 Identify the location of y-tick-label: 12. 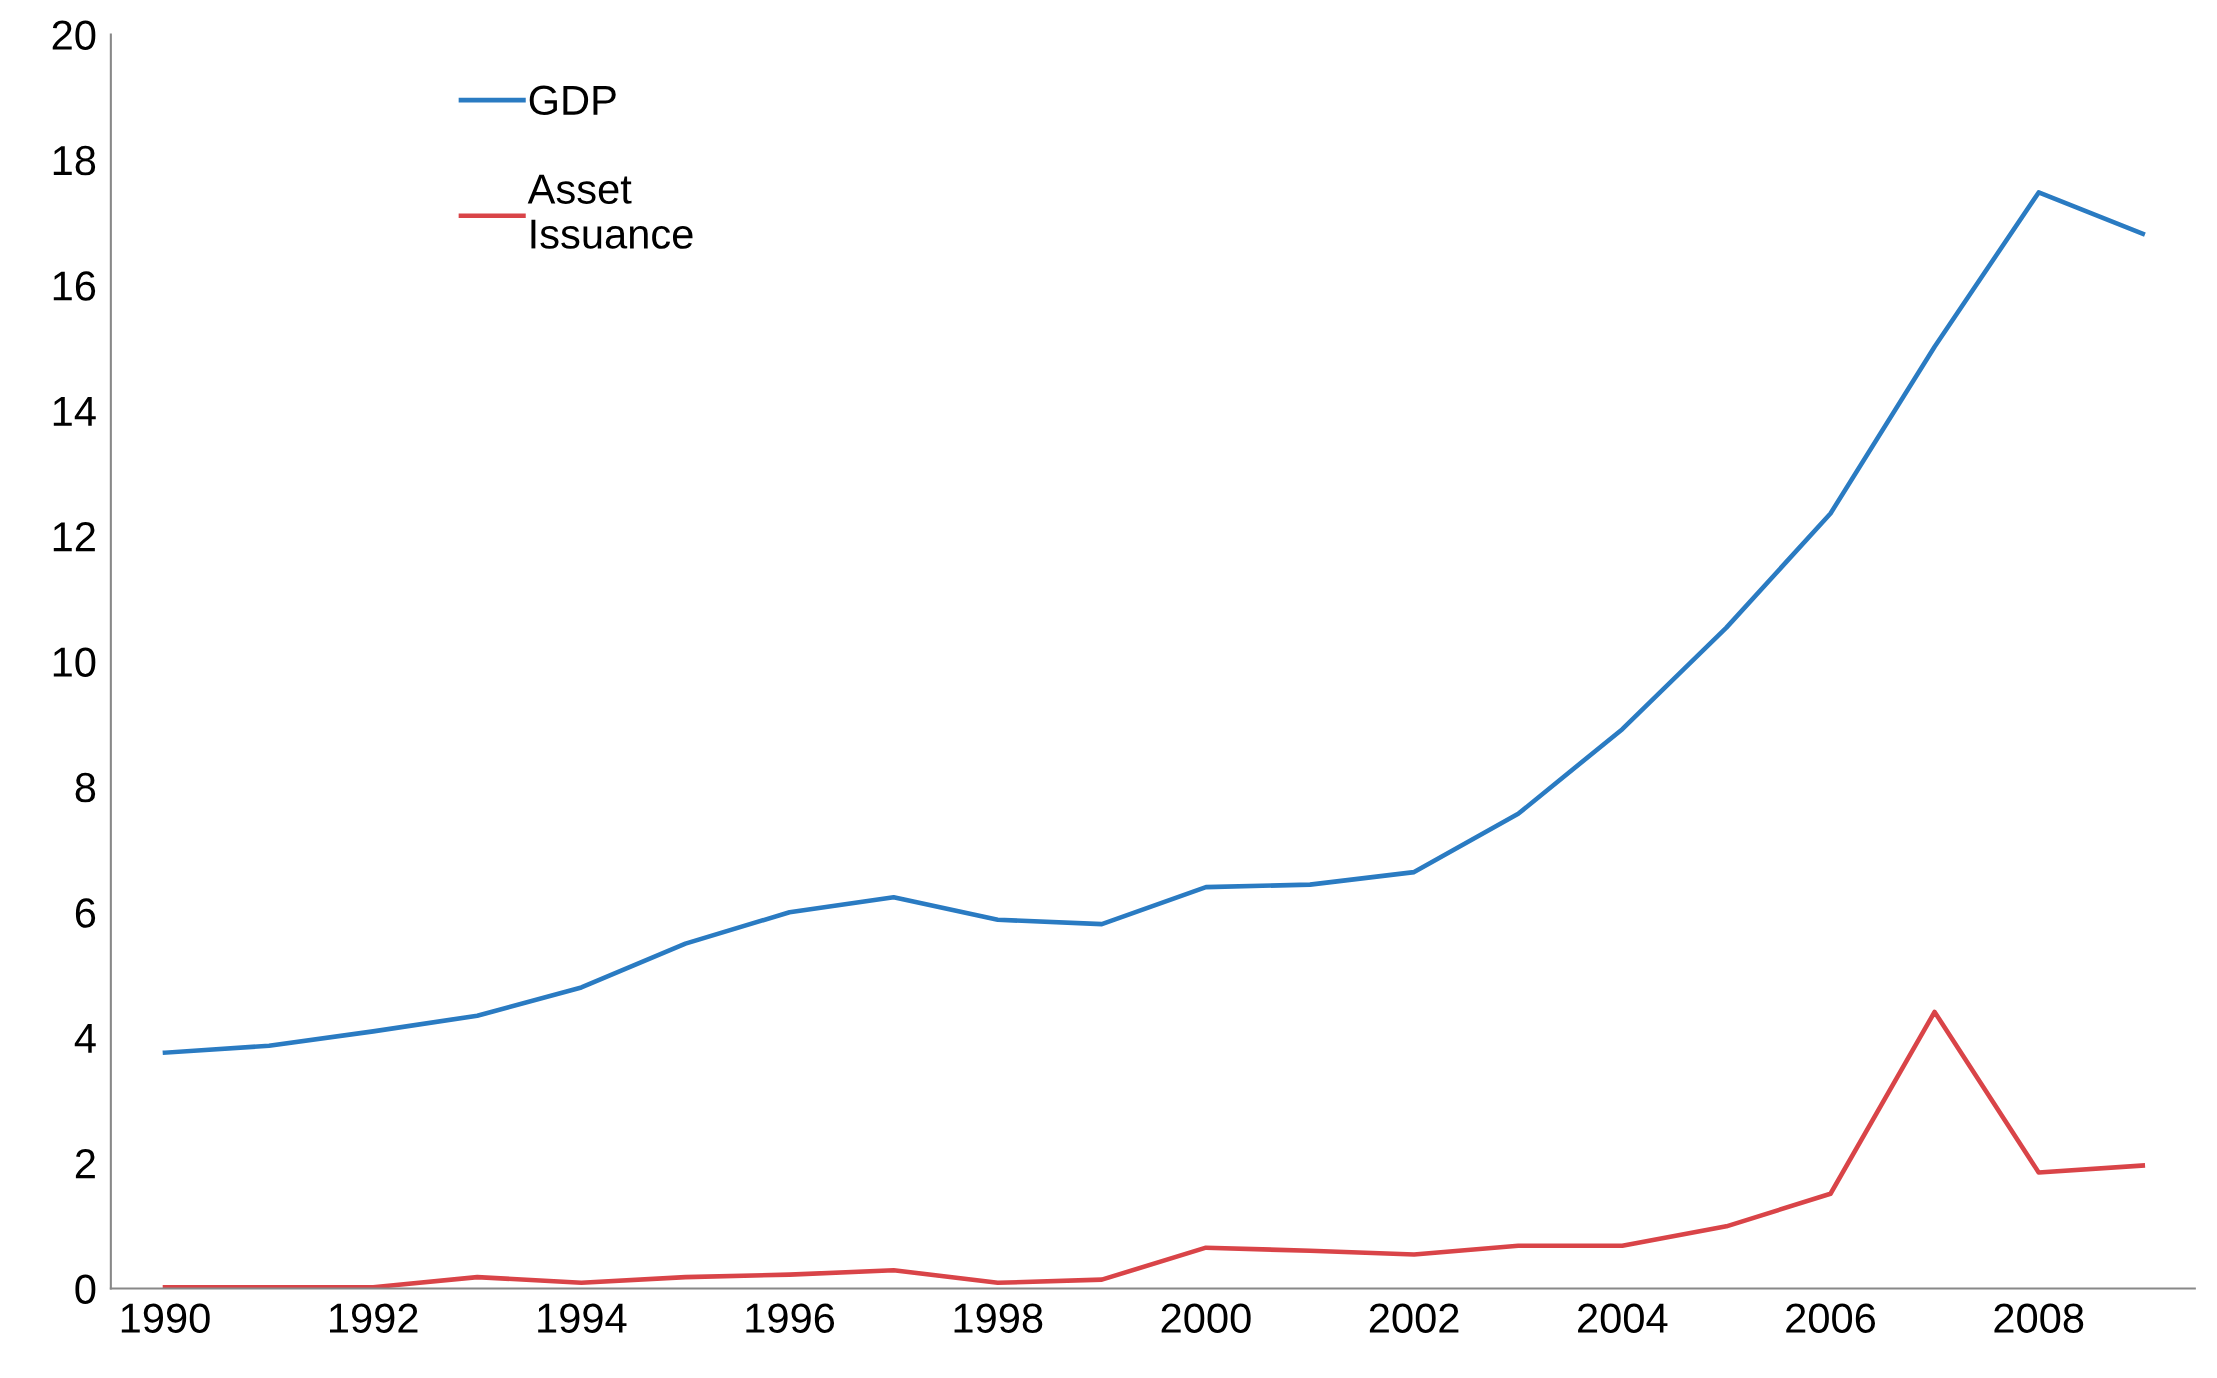
(74, 537).